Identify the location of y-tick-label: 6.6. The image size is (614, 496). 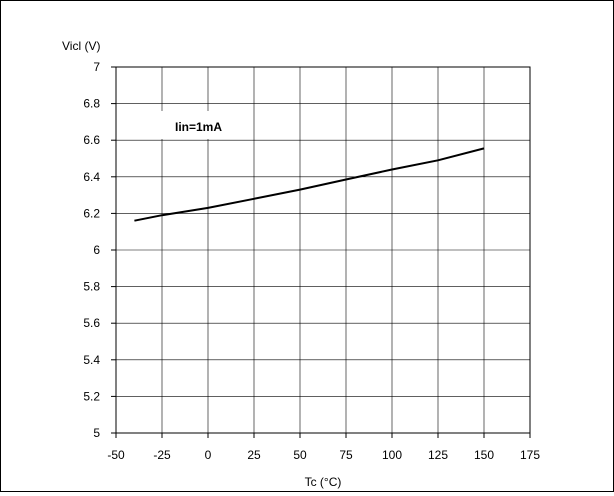
(91, 140).